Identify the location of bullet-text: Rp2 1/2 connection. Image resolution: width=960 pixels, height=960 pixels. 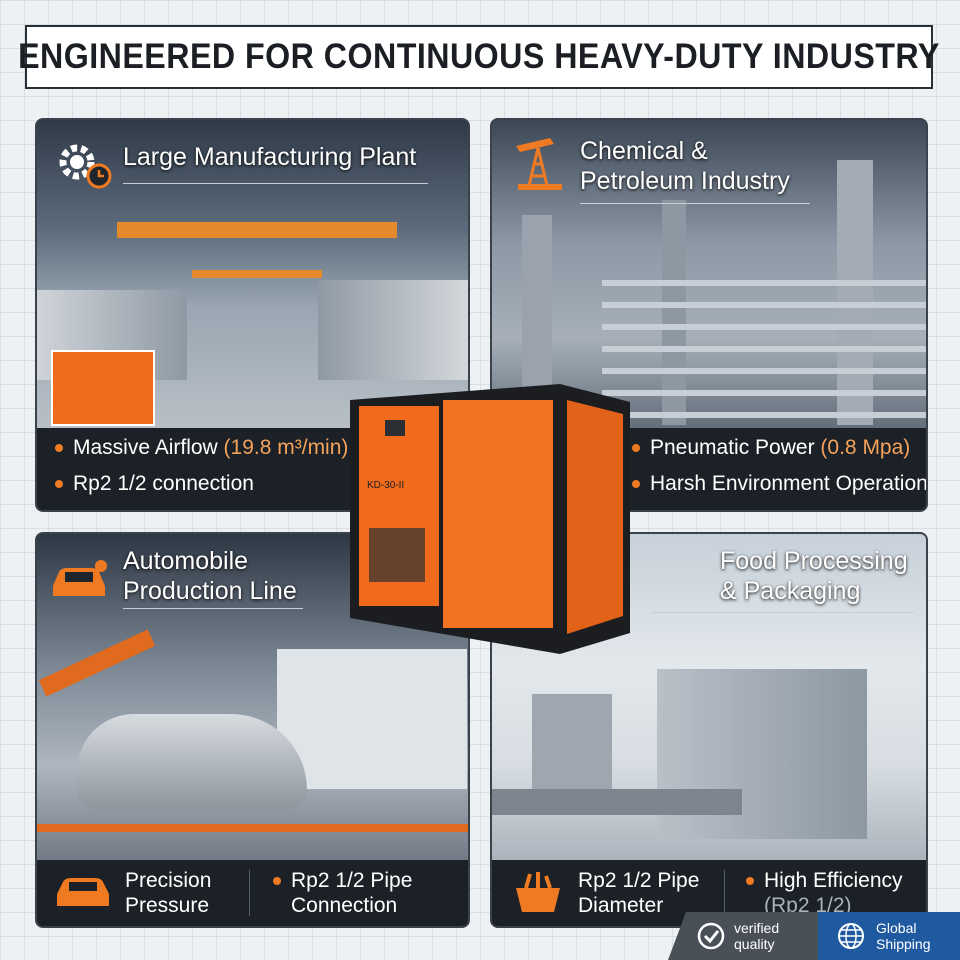
(163, 483).